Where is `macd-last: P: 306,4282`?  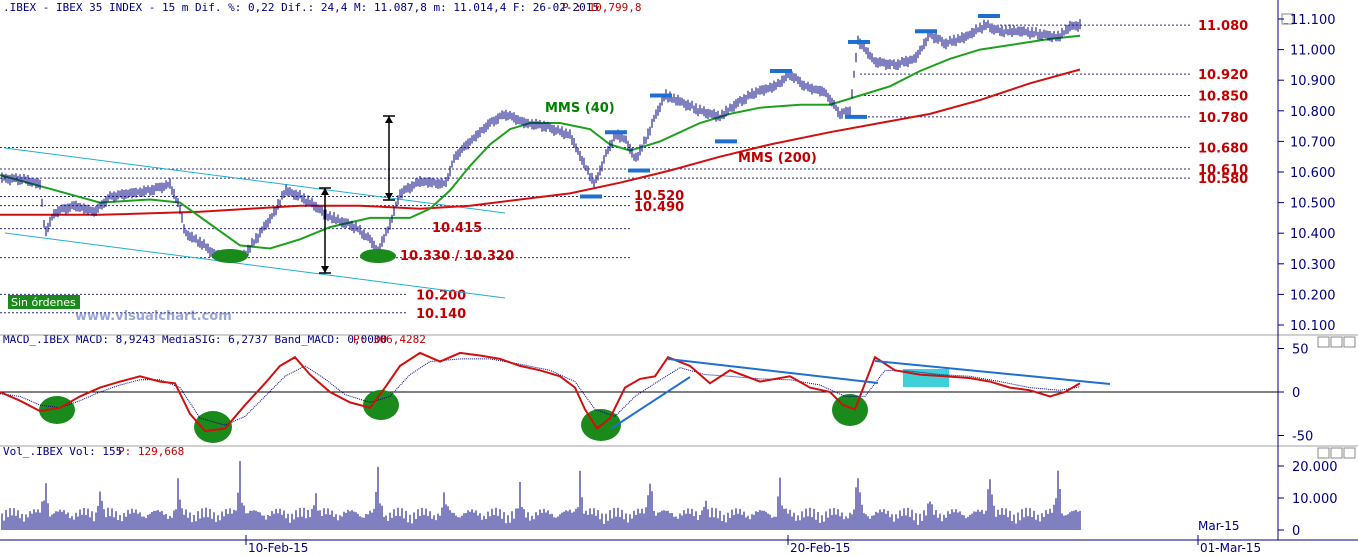 macd-last: P: 306,4282 is located at coordinates (389, 339).